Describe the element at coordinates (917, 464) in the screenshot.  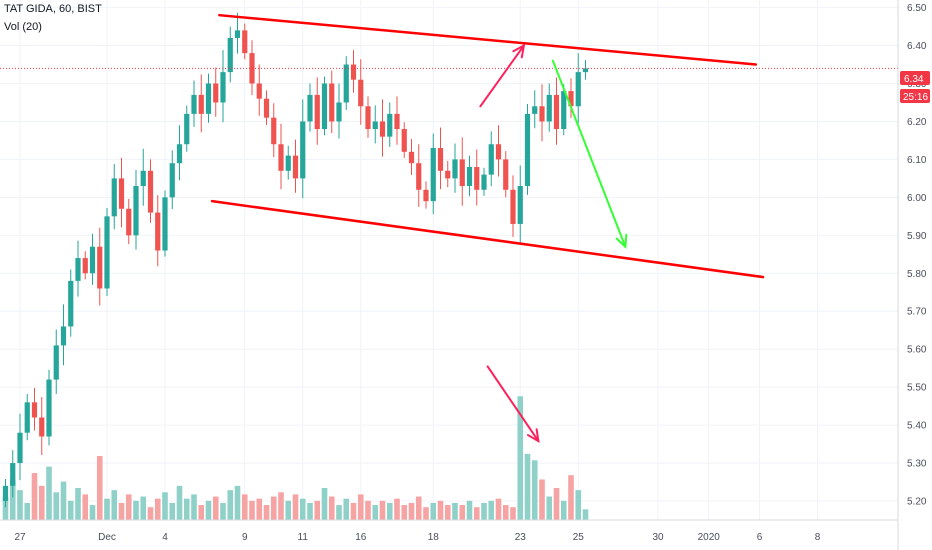
I see `y-tick-label: 5.30` at that location.